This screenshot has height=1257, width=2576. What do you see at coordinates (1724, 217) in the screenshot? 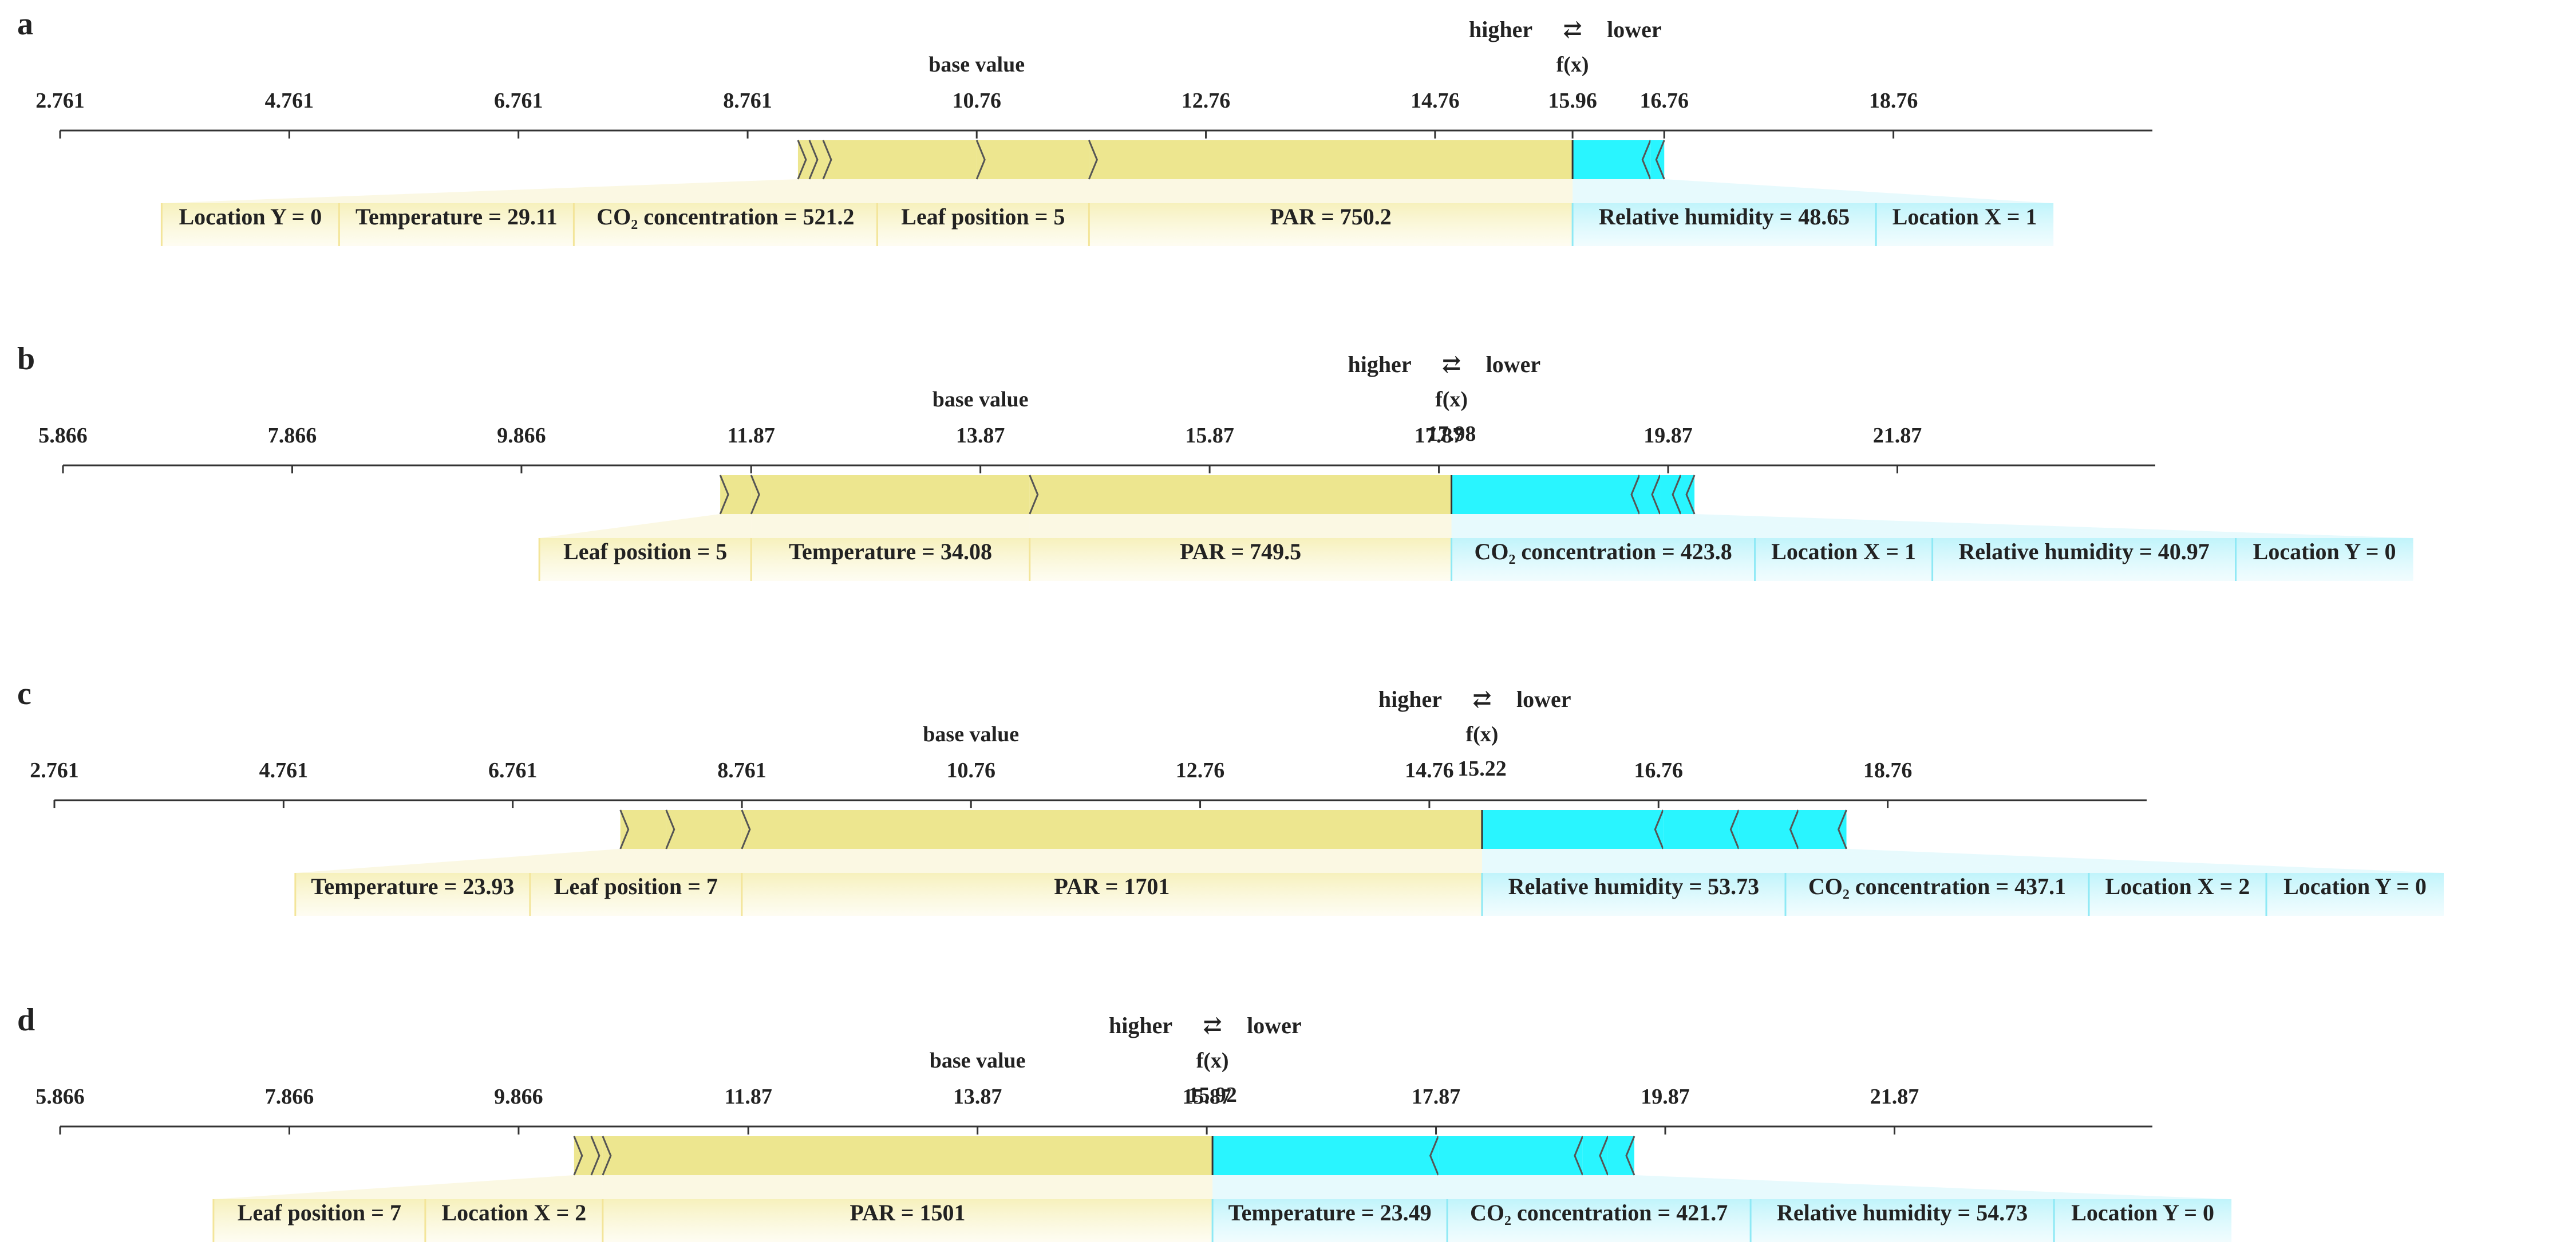
I see `negative-feature-label: Relative humidity = 48.65` at bounding box center [1724, 217].